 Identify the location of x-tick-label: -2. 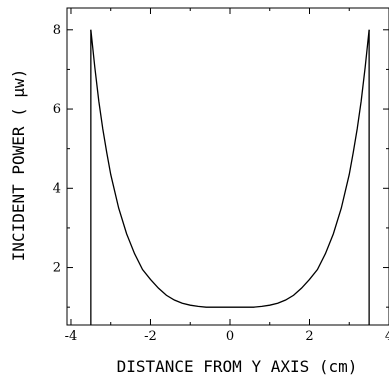
(150, 336).